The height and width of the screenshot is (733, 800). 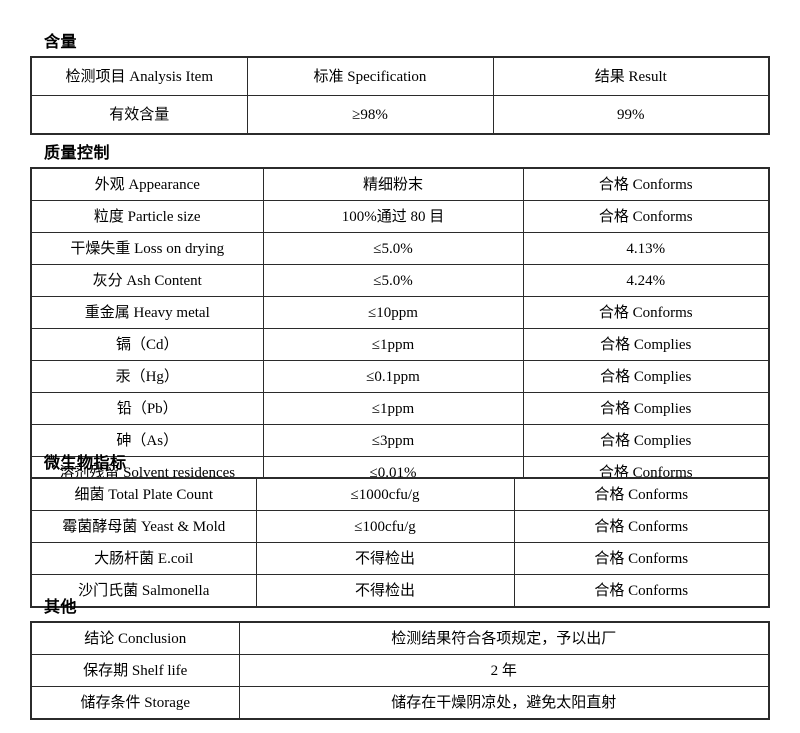 I want to click on section-heading-other: 其他, so click(x=61, y=606).